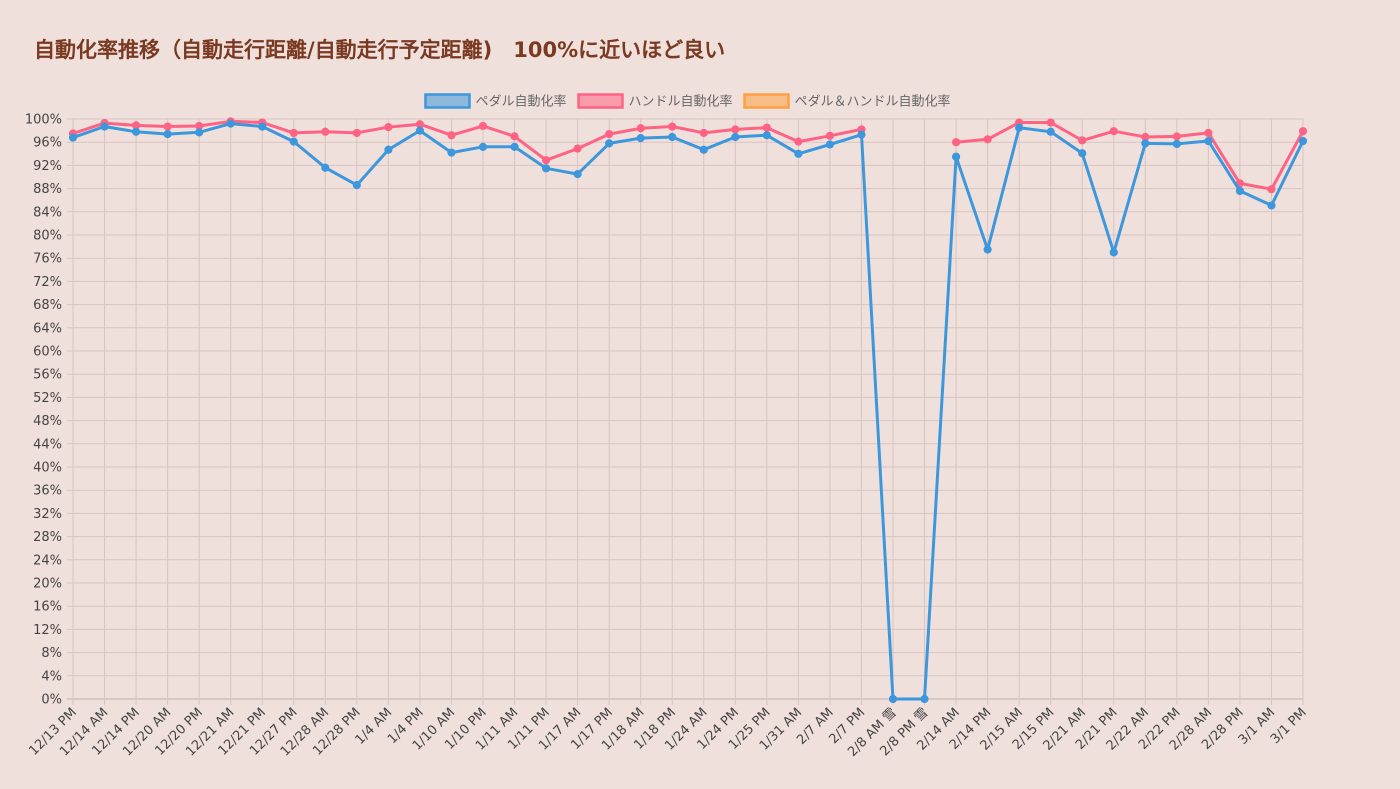 The width and height of the screenshot is (1400, 789). I want to click on y-tick-label: 96%, so click(47, 143).